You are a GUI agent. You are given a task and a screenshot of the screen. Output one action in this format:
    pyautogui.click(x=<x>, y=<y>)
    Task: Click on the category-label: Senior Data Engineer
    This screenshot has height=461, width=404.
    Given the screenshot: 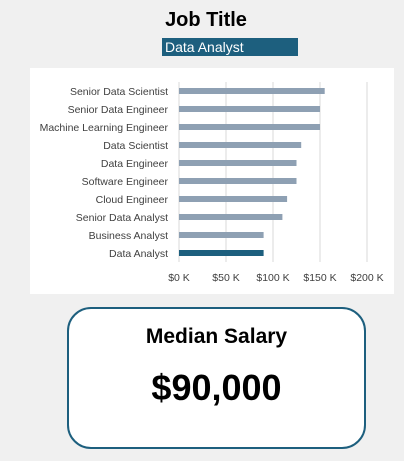 What is the action you would take?
    pyautogui.click(x=118, y=110)
    